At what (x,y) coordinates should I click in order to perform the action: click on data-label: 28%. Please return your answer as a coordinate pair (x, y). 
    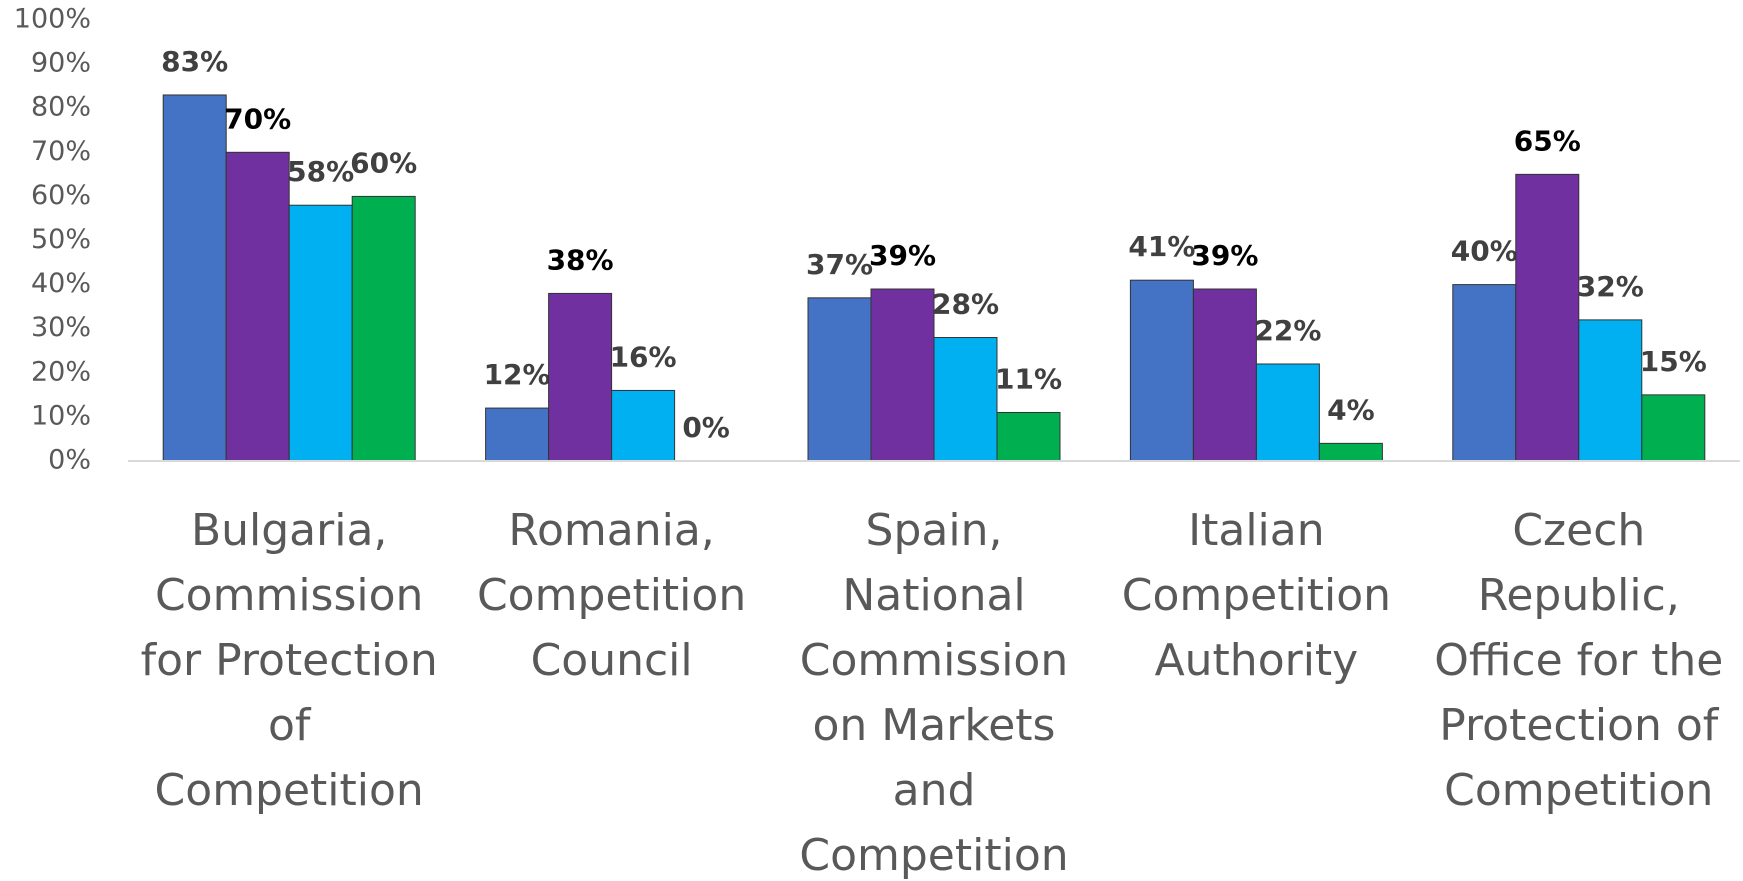
    Looking at the image, I should click on (965, 304).